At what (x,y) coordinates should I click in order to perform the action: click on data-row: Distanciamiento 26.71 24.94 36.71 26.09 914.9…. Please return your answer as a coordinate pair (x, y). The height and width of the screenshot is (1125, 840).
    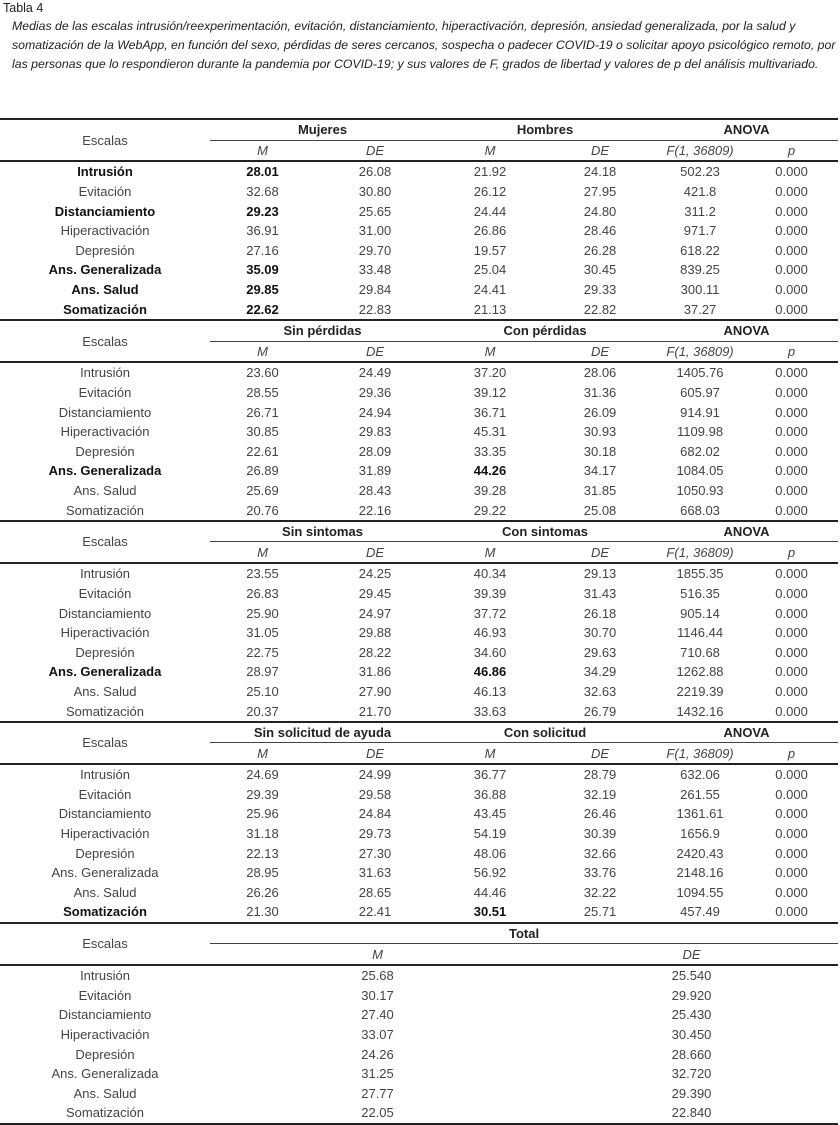
    Looking at the image, I should click on (419, 412).